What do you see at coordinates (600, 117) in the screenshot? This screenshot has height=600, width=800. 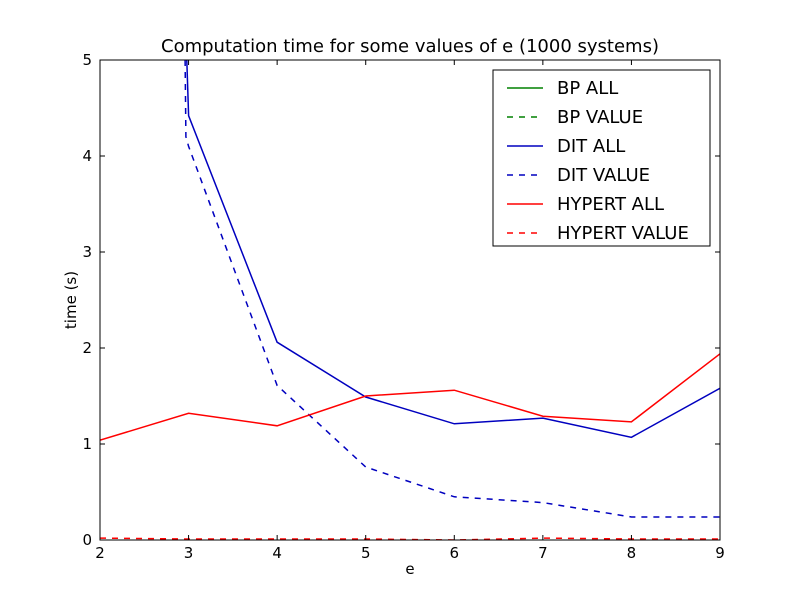 I see `legend-label: BP VALUE` at bounding box center [600, 117].